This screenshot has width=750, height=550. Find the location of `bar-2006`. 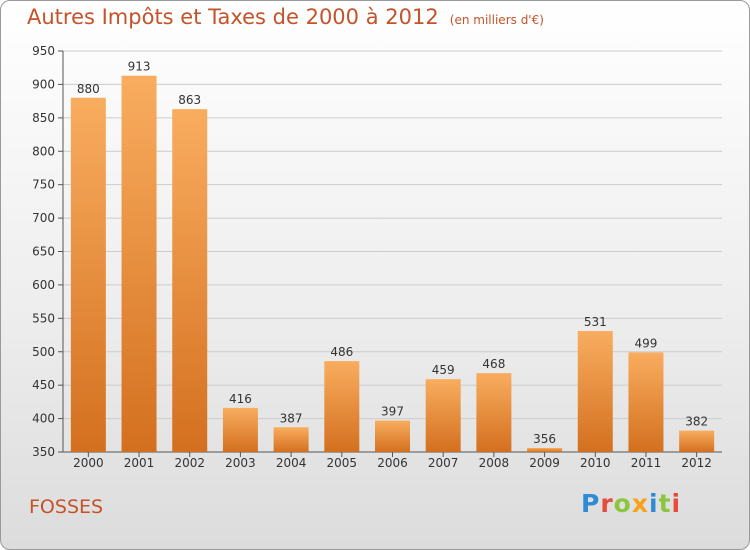

bar-2006 is located at coordinates (392, 436).